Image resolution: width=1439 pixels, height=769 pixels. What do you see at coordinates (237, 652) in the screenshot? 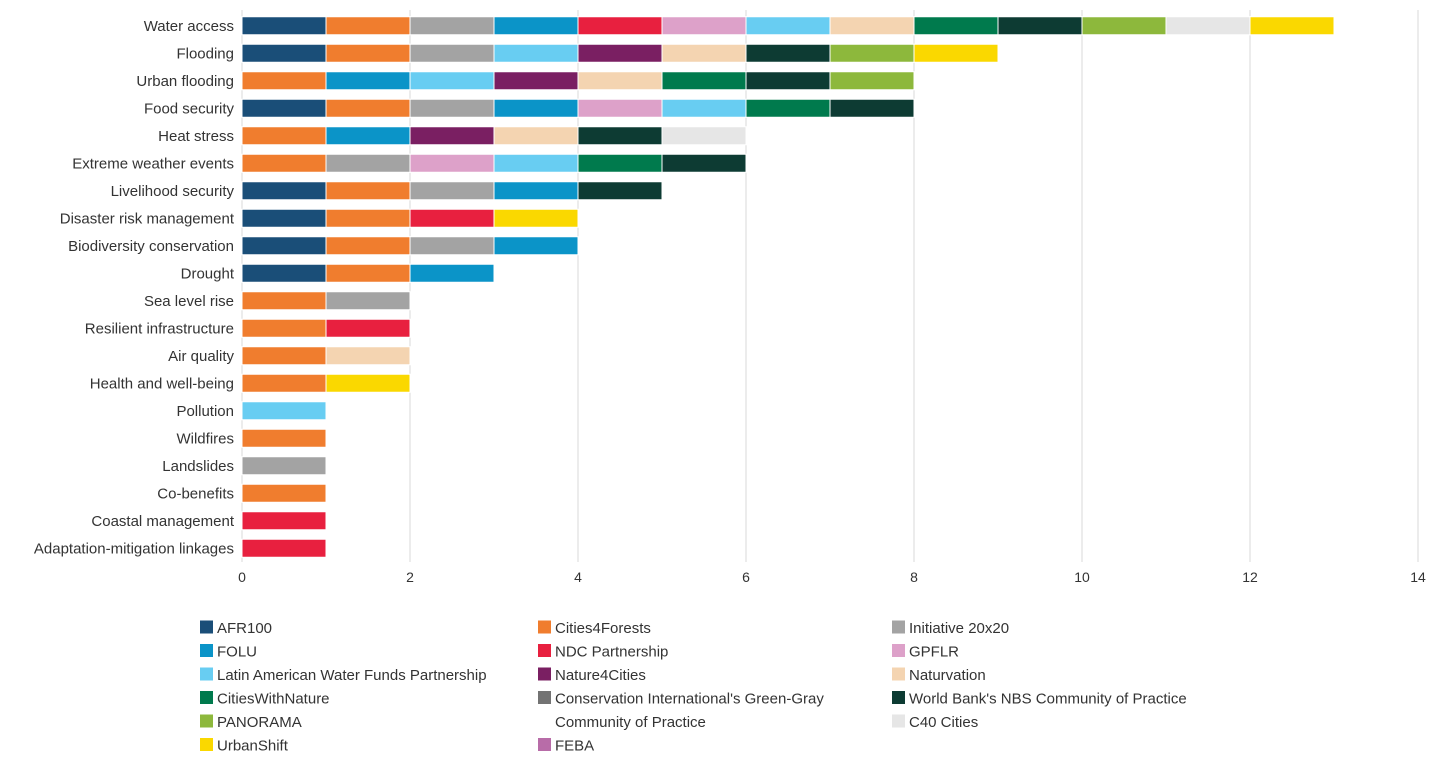
I see `legend-label: FOLU` at bounding box center [237, 652].